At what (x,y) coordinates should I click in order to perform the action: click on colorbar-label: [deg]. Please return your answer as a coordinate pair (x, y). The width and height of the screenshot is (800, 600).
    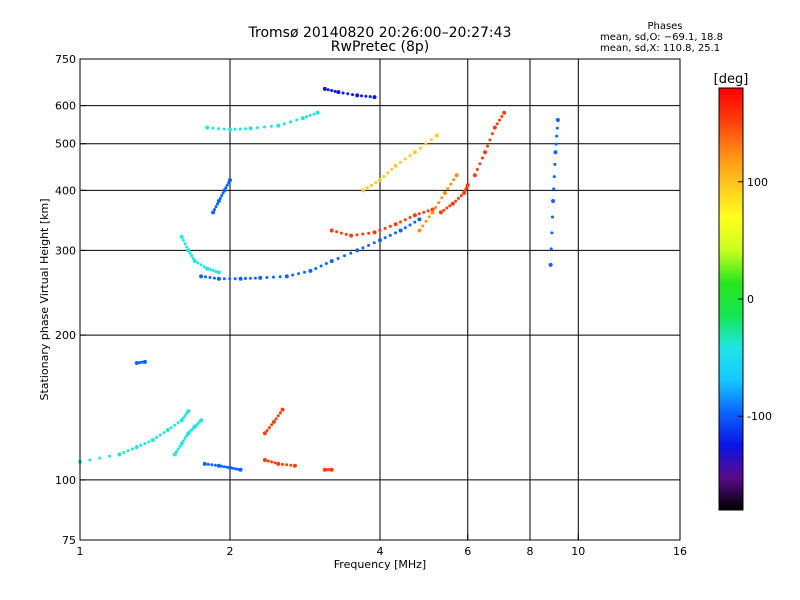
    Looking at the image, I should click on (731, 79).